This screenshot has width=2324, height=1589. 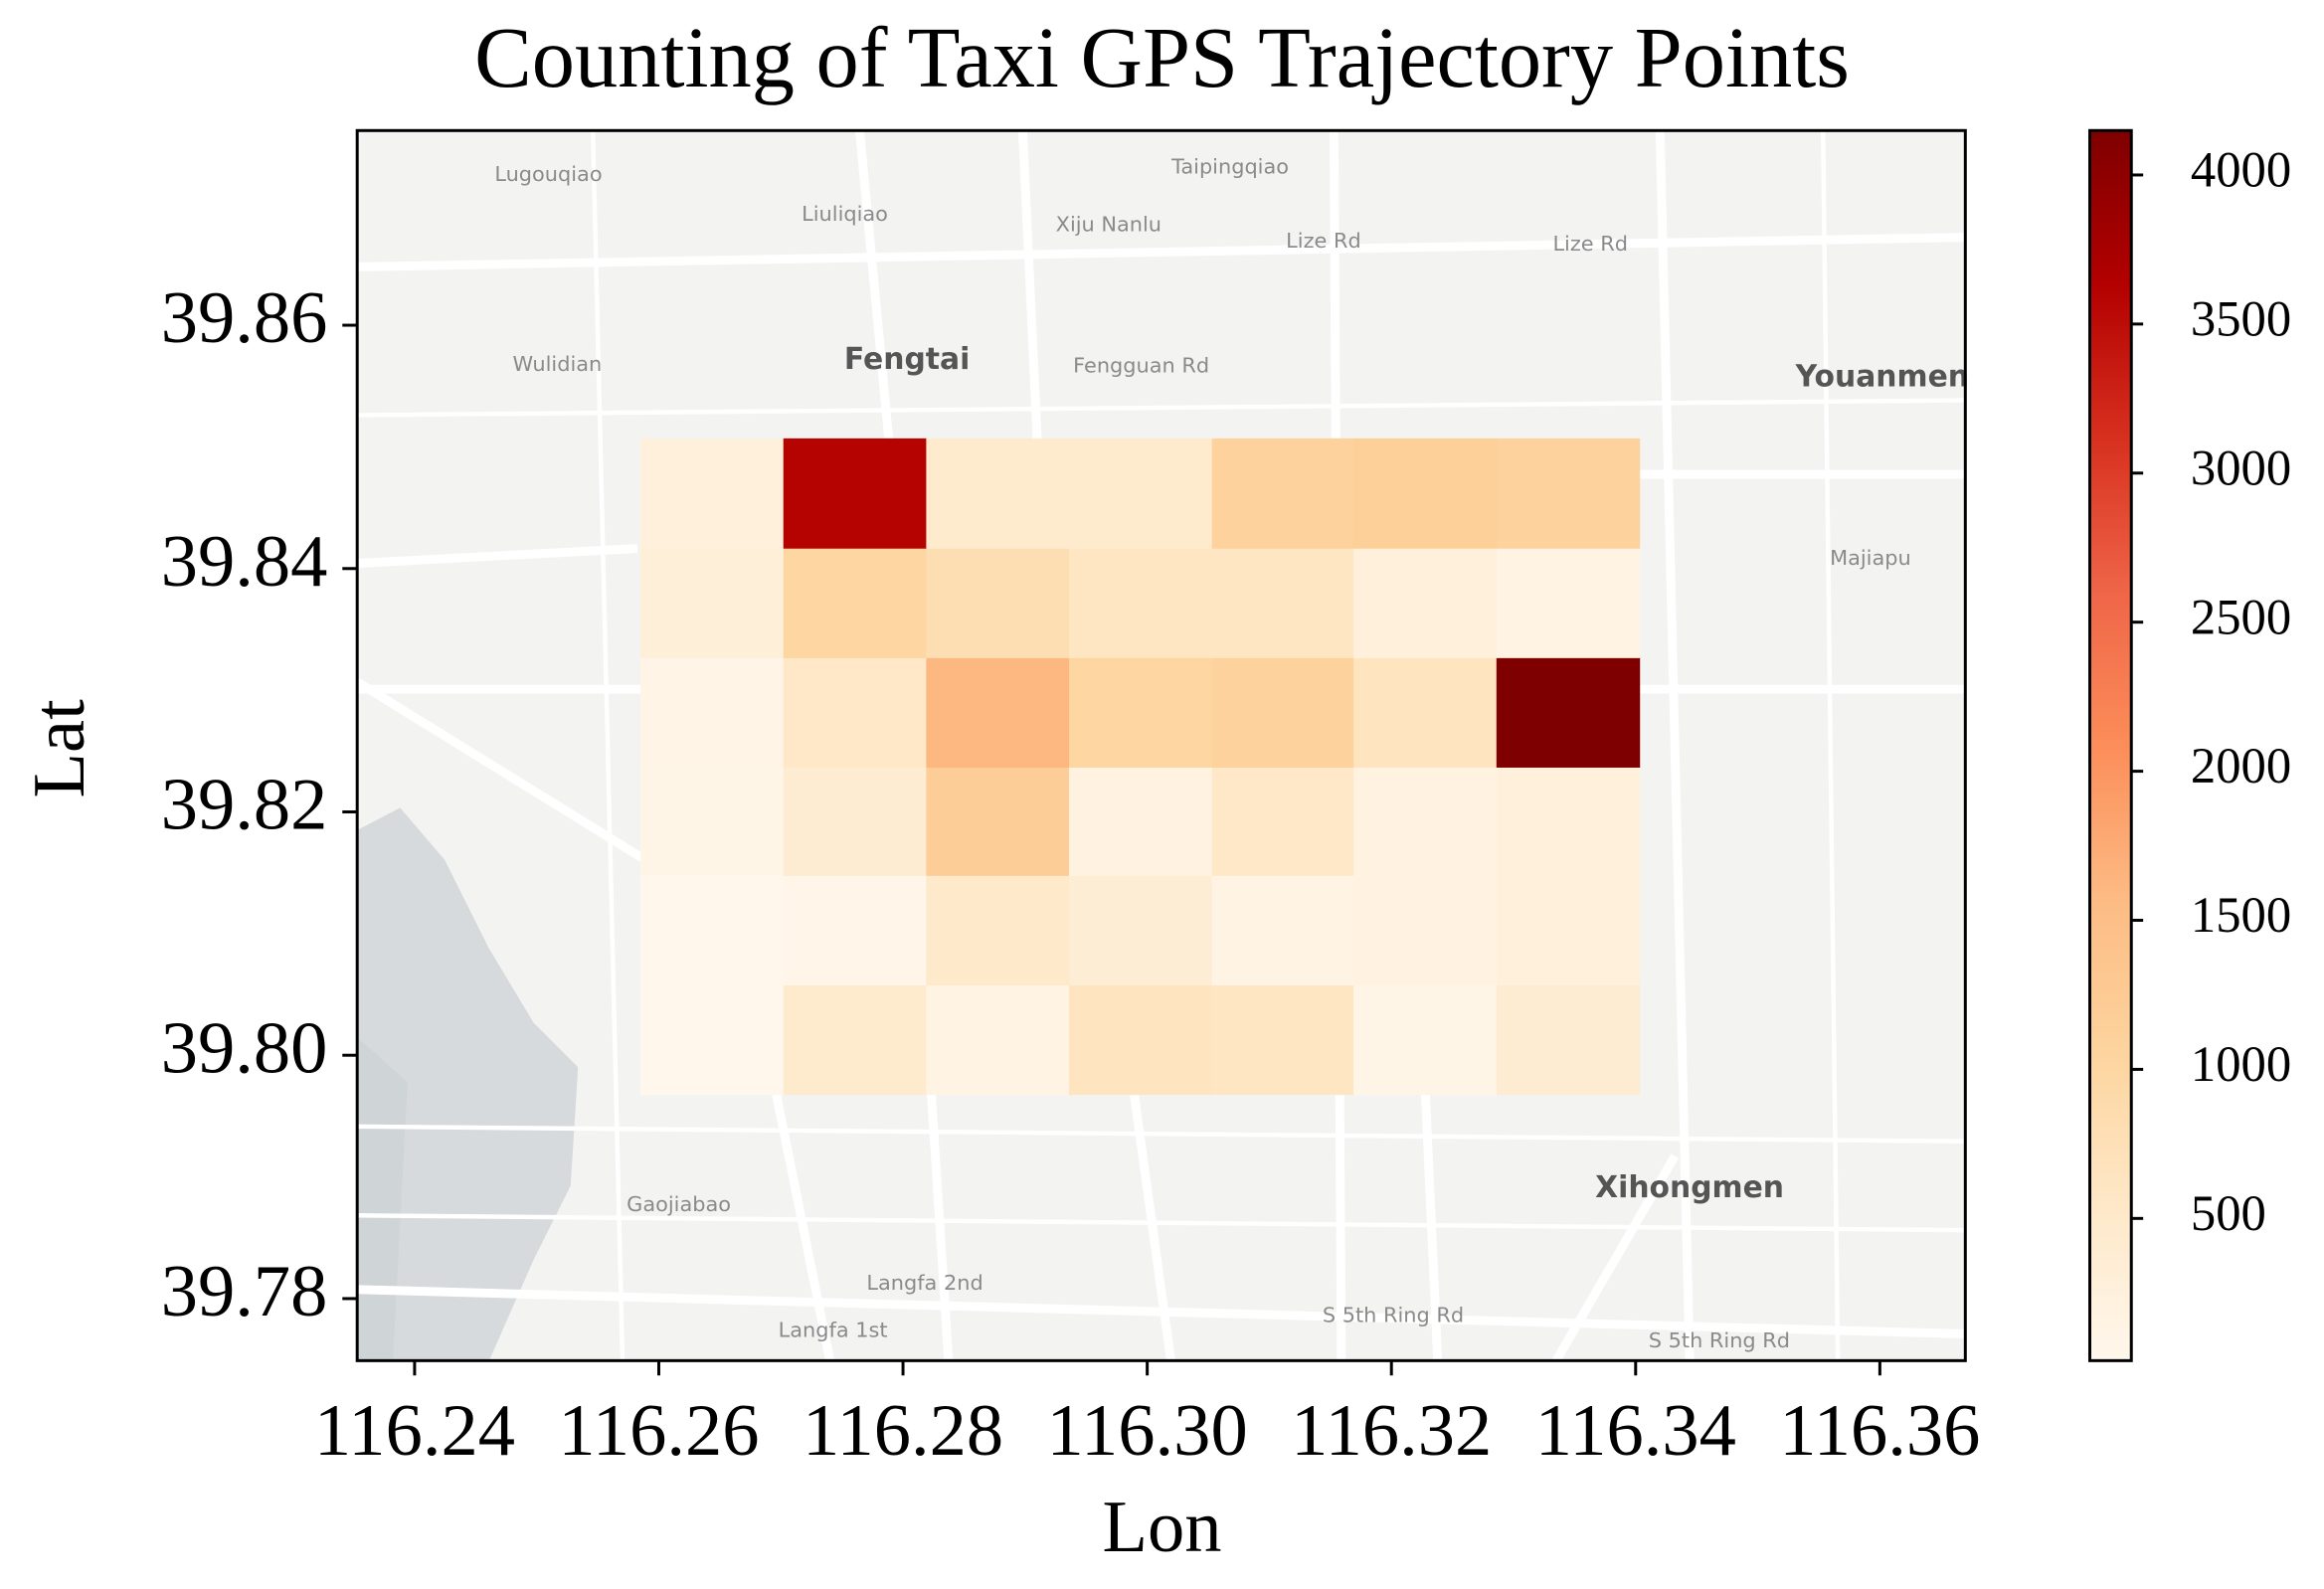 I want to click on x-tick-label: 116.36, so click(x=1879, y=1431).